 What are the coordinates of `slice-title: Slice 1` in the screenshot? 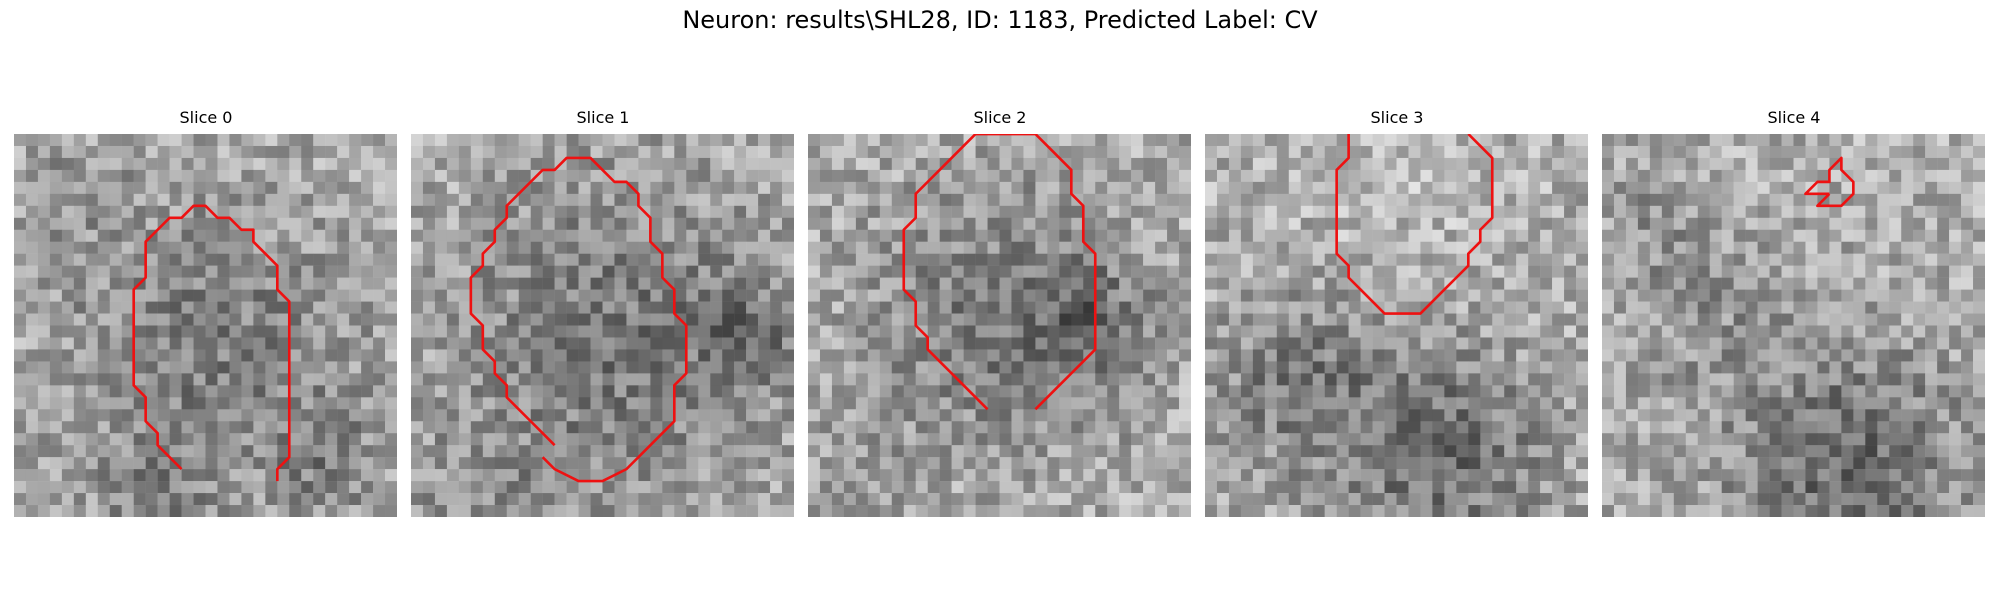 It's located at (603, 117).